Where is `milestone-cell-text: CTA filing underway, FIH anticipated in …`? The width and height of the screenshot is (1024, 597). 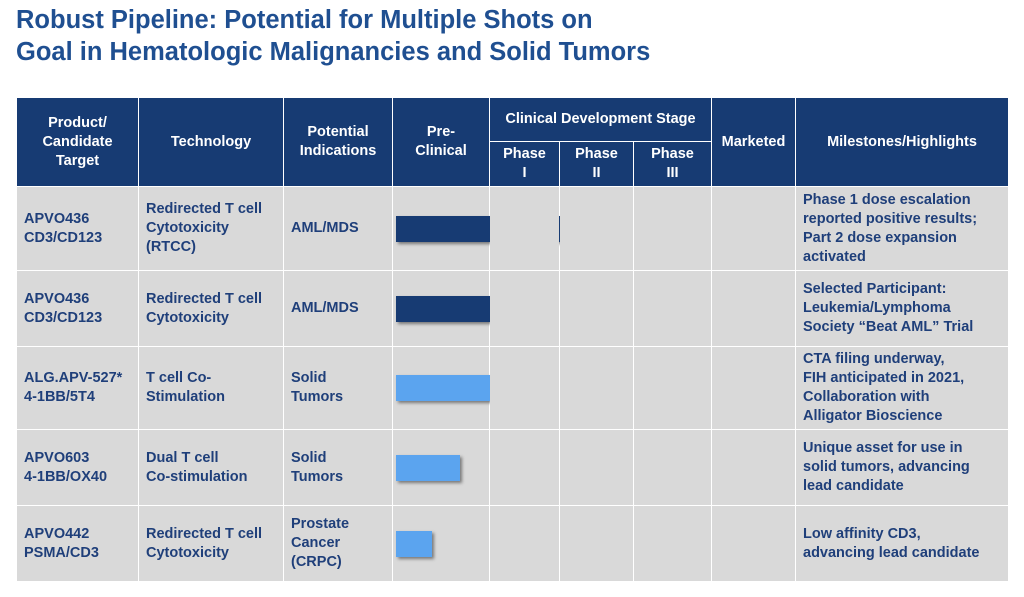 milestone-cell-text: CTA filing underway, FIH anticipated in … is located at coordinates (884, 387).